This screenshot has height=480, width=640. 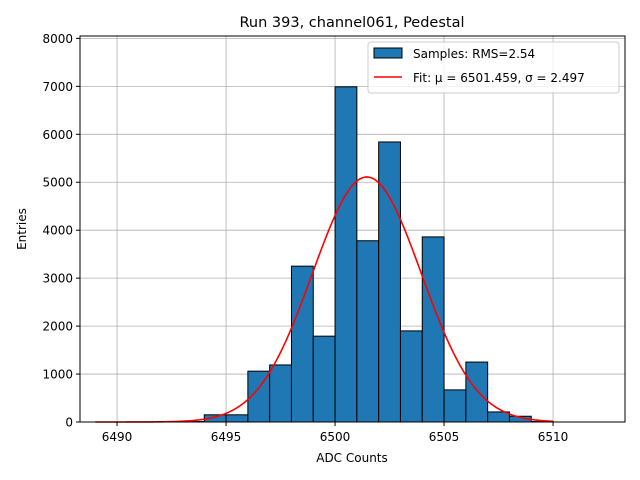 I want to click on x-ticks: 6490 6495 6500 6505 6510, so click(x=335, y=433).